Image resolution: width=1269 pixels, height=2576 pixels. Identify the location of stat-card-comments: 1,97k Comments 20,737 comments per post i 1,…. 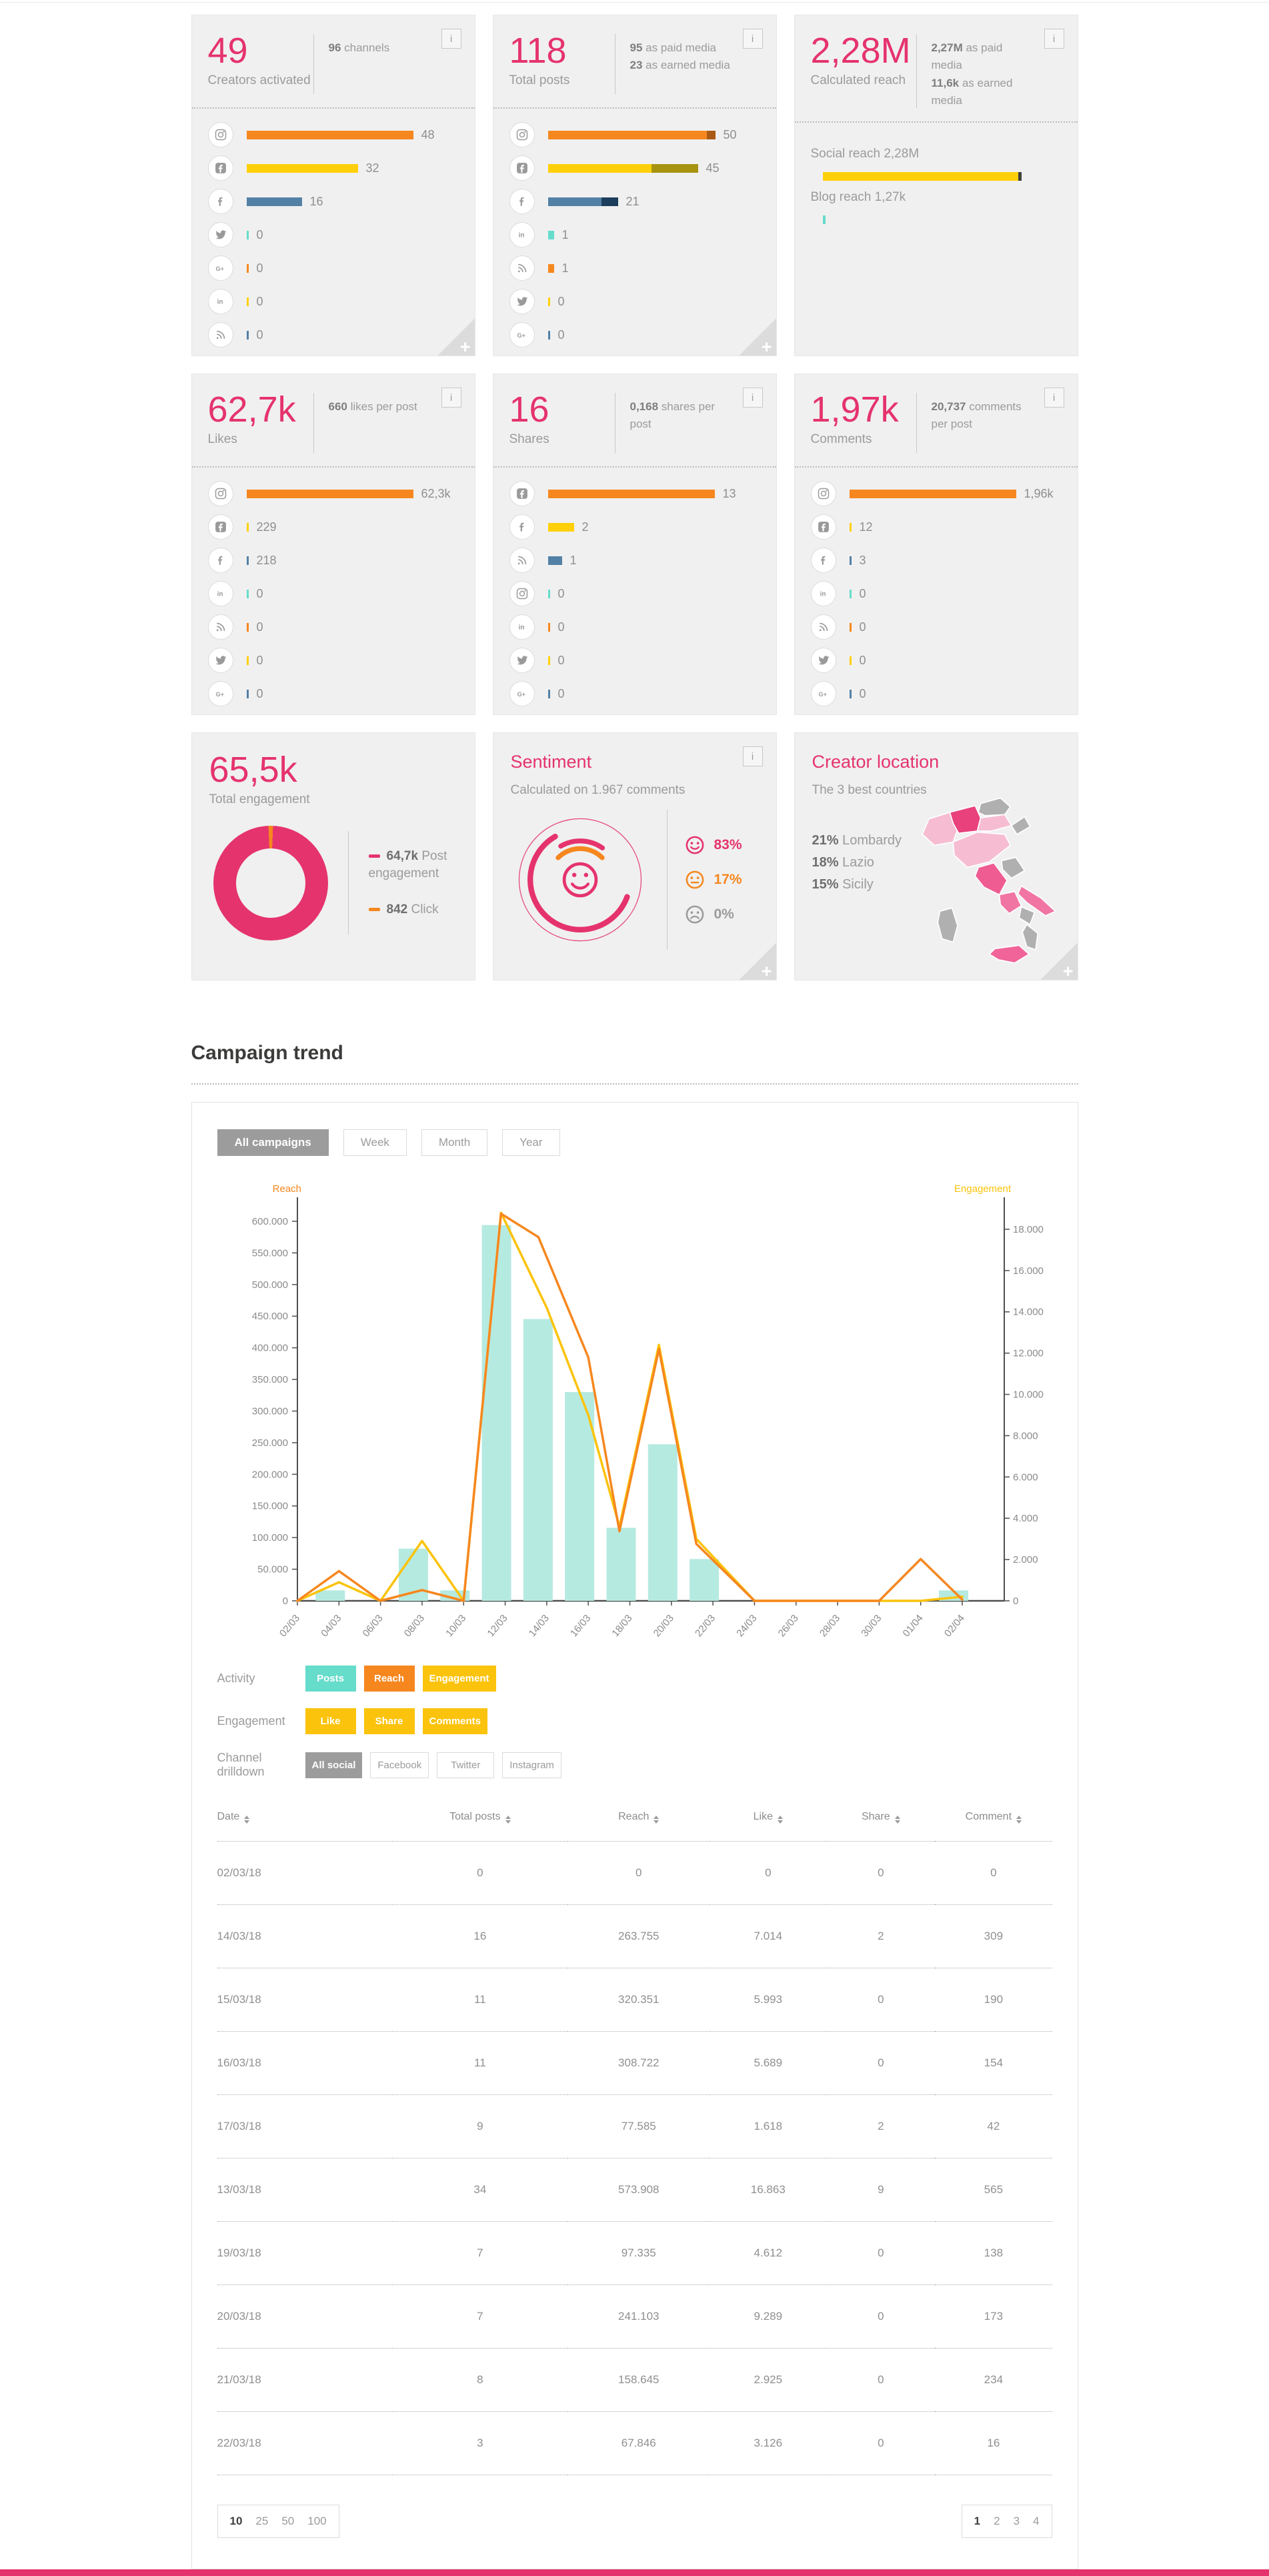
(936, 544).